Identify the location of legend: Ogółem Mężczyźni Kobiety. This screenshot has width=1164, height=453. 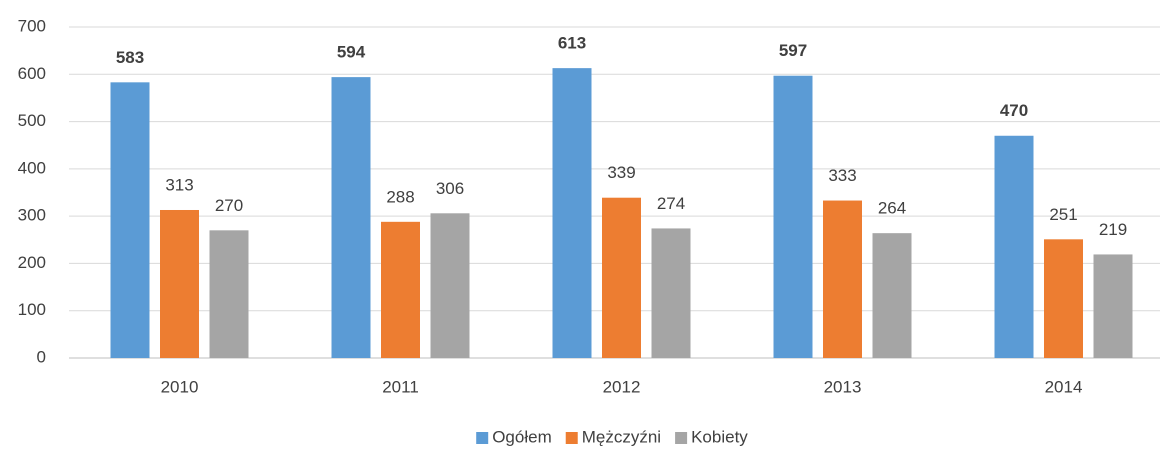
(612, 436).